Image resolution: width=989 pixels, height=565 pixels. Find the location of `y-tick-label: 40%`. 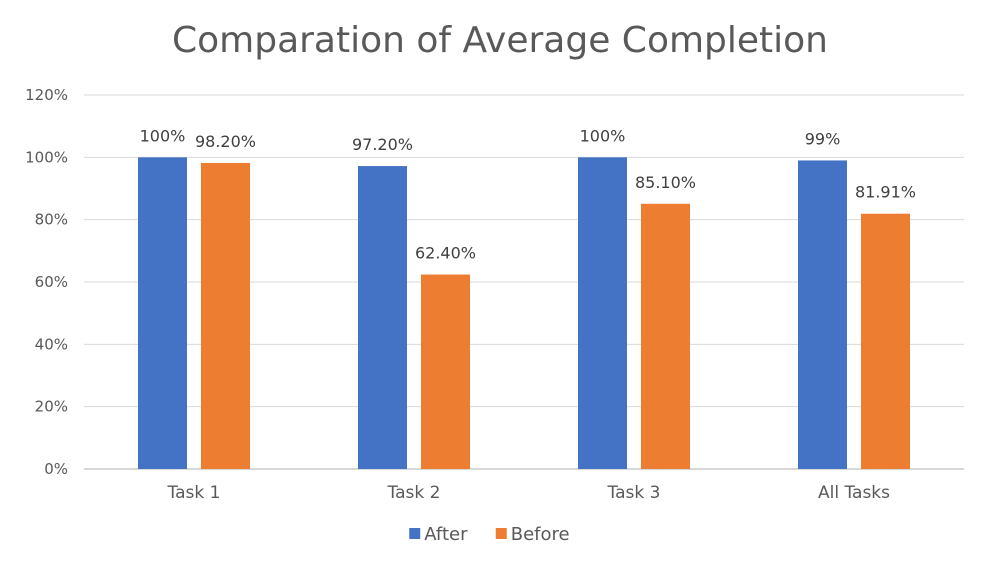

y-tick-label: 40% is located at coordinates (51, 344).